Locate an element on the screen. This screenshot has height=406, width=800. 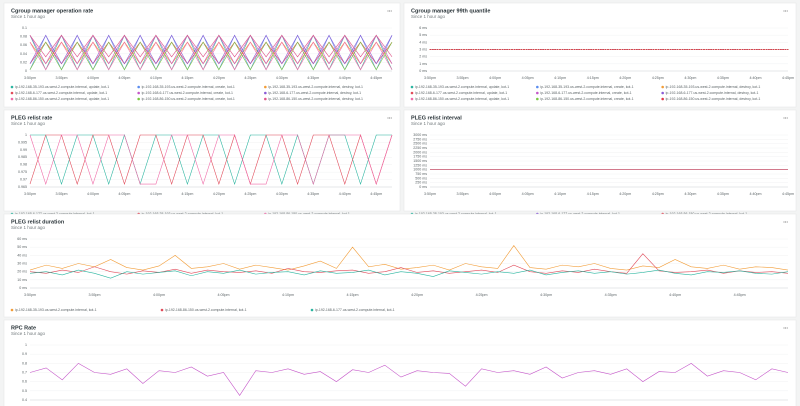
y-tick-label: 1 ms is located at coordinates (423, 64).